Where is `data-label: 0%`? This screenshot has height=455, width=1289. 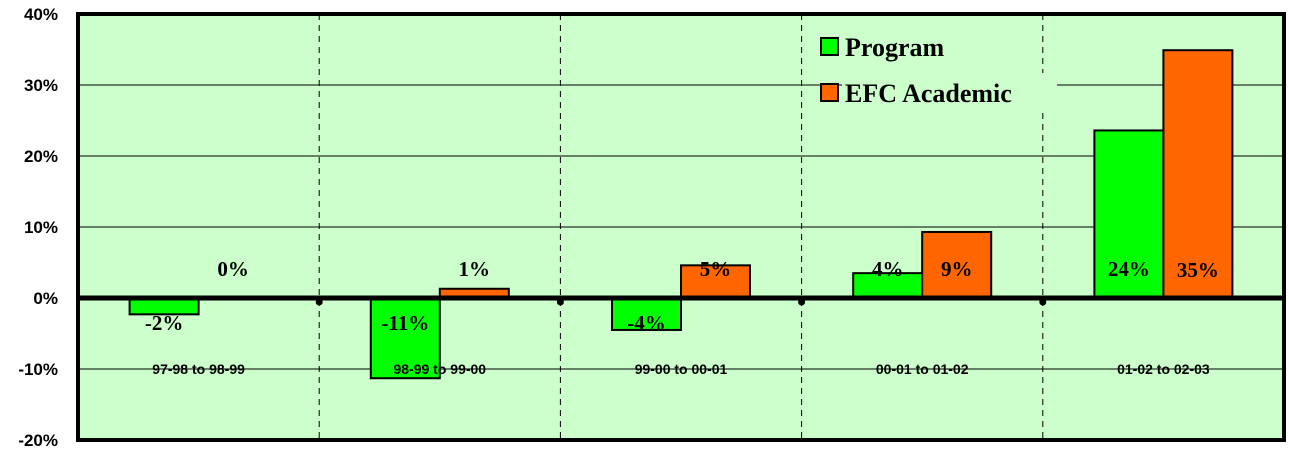
data-label: 0% is located at coordinates (233, 269).